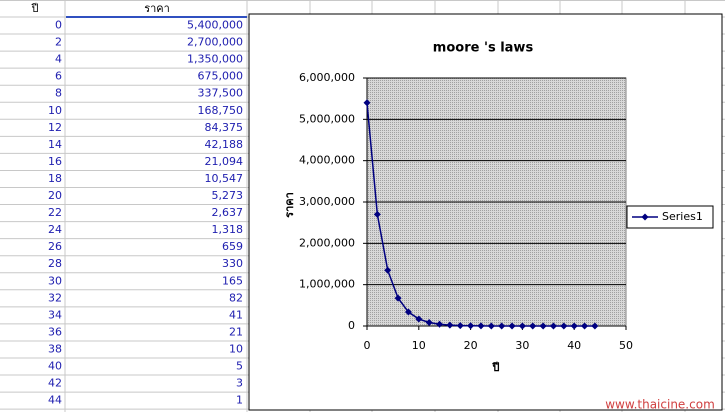 Image resolution: width=725 pixels, height=412 pixels. What do you see at coordinates (239, 400) in the screenshot?
I see `cell: 1` at bounding box center [239, 400].